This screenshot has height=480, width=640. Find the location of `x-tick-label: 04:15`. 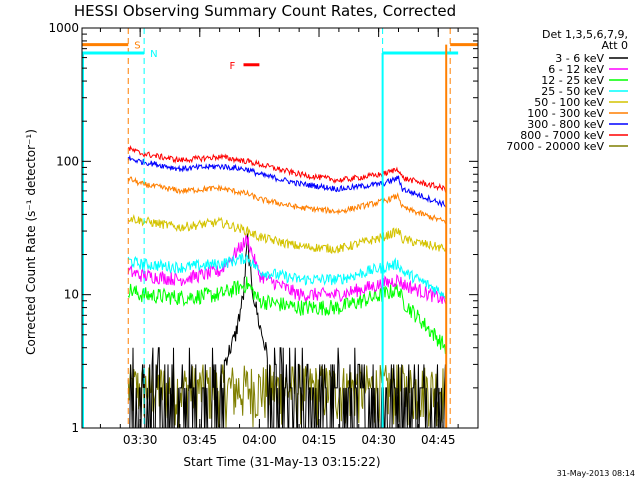

x-tick-label: 04:15 is located at coordinates (319, 440).